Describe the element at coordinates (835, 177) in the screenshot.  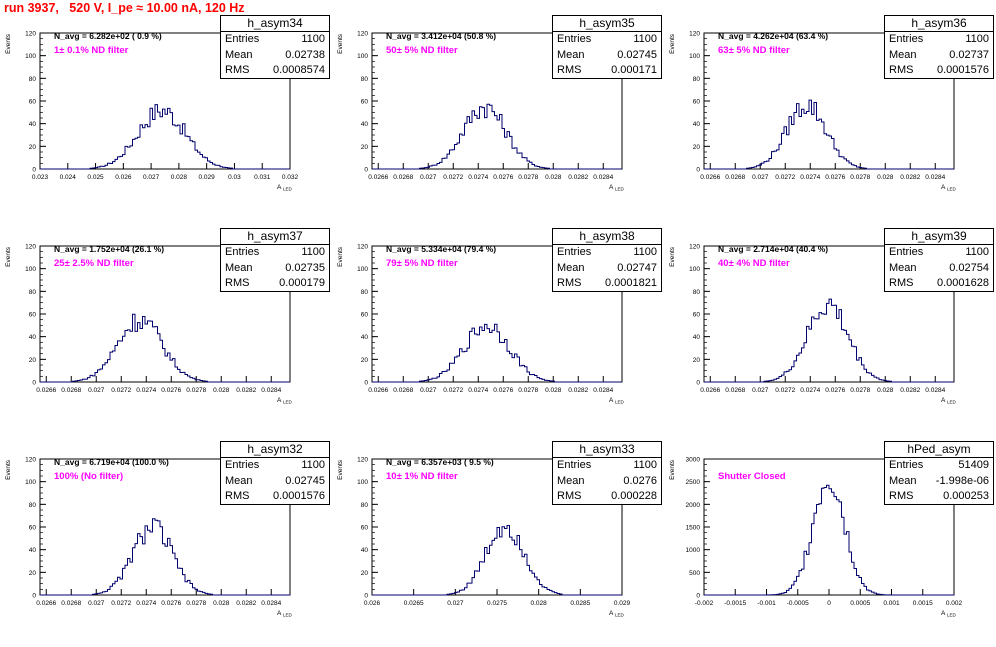
I see `x-tick-label: 0.0276` at that location.